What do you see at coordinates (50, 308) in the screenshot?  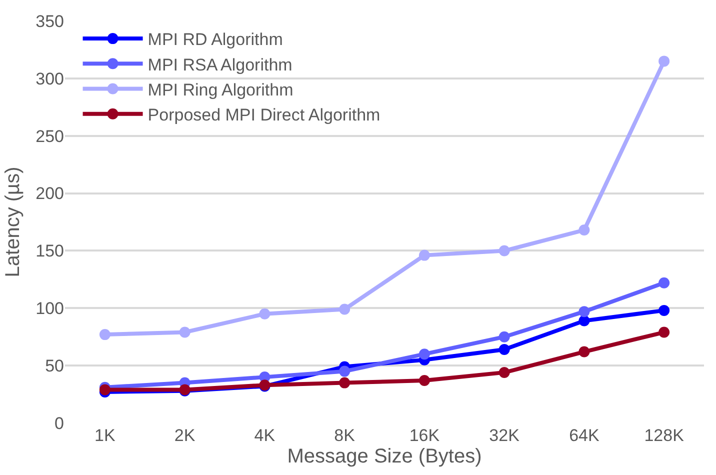 I see `y-tick-label: 100` at bounding box center [50, 308].